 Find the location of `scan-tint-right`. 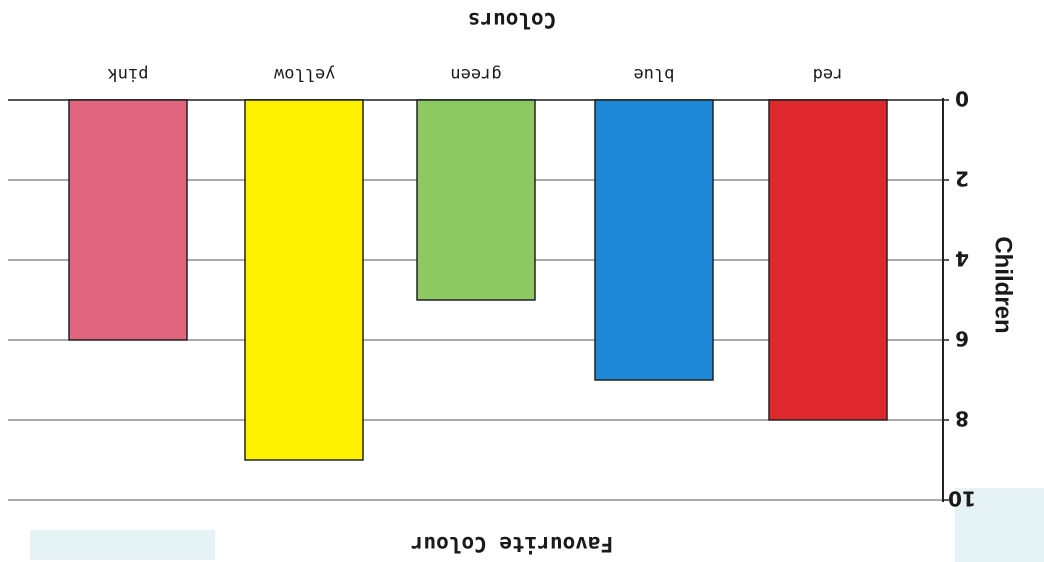

scan-tint-right is located at coordinates (999, 525).